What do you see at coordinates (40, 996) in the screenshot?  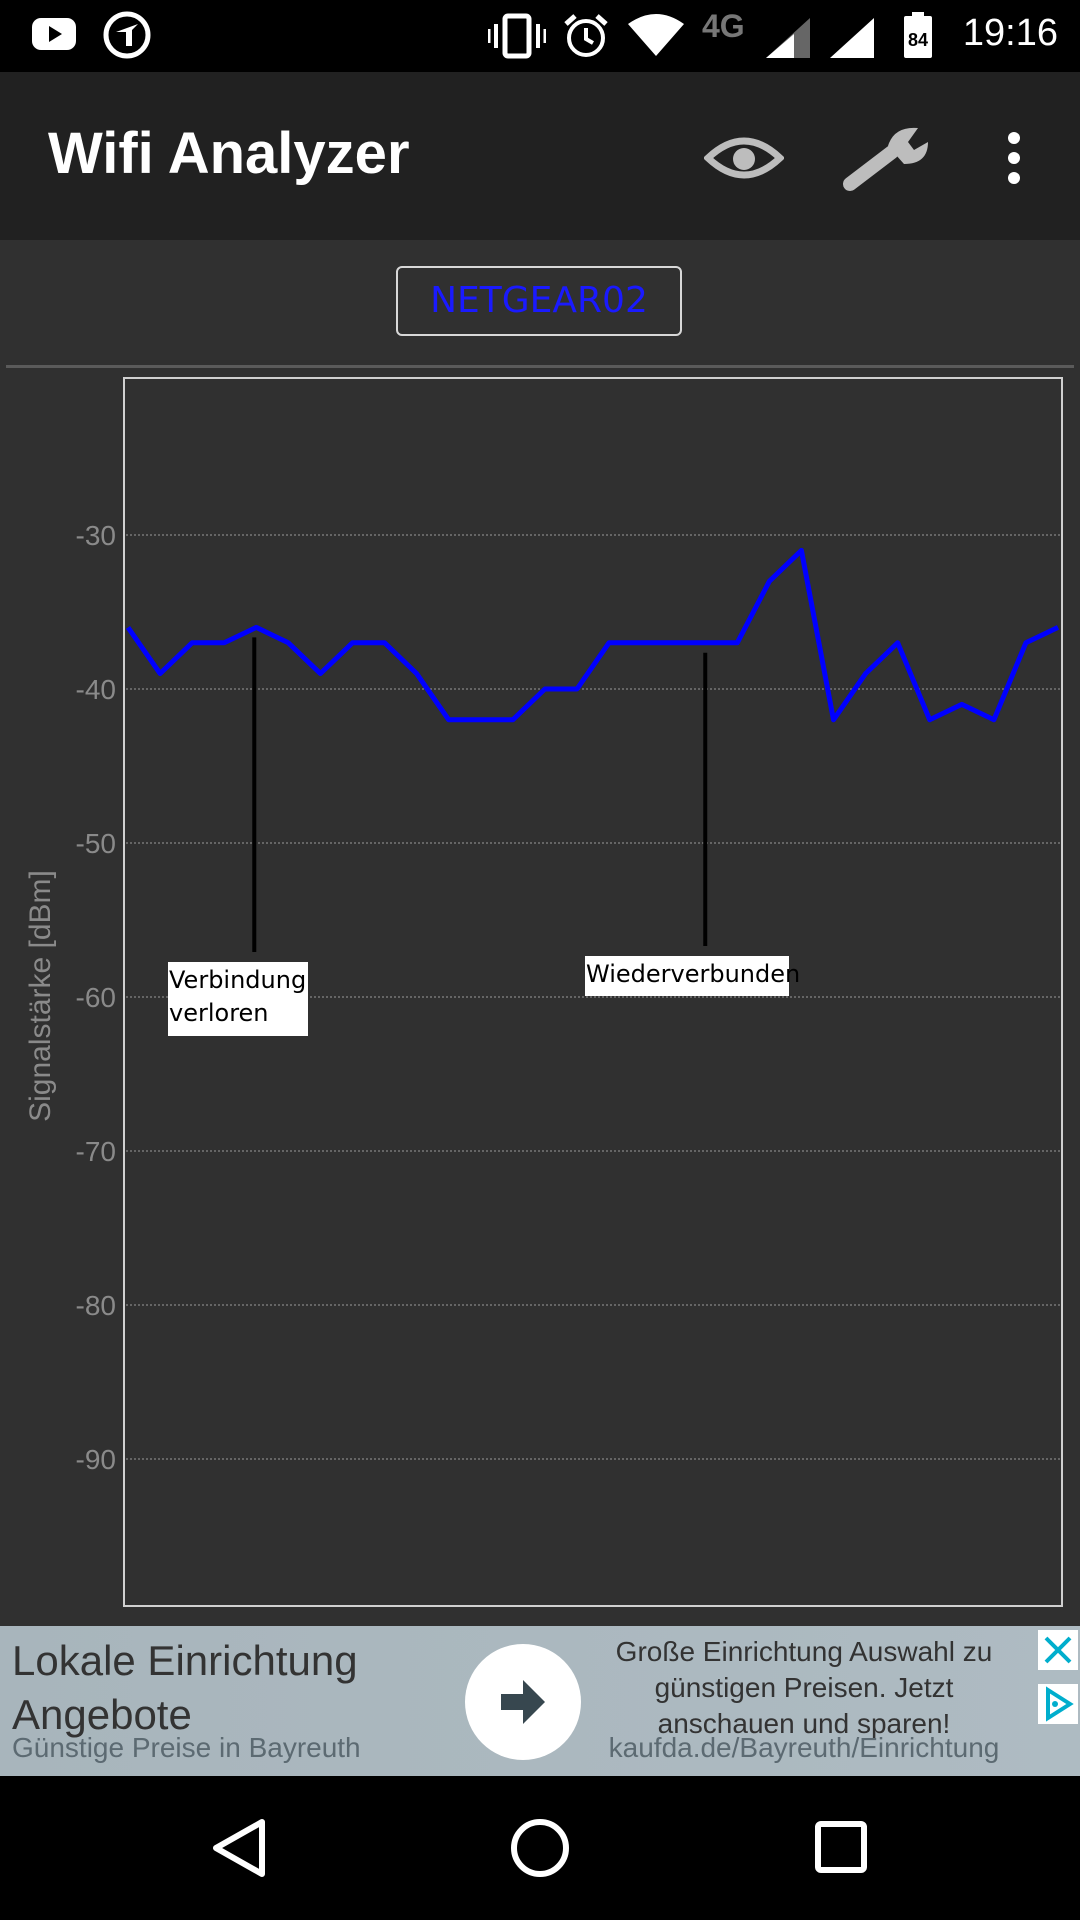 I see `y-axis-label: Signalstärke [dBm]` at bounding box center [40, 996].